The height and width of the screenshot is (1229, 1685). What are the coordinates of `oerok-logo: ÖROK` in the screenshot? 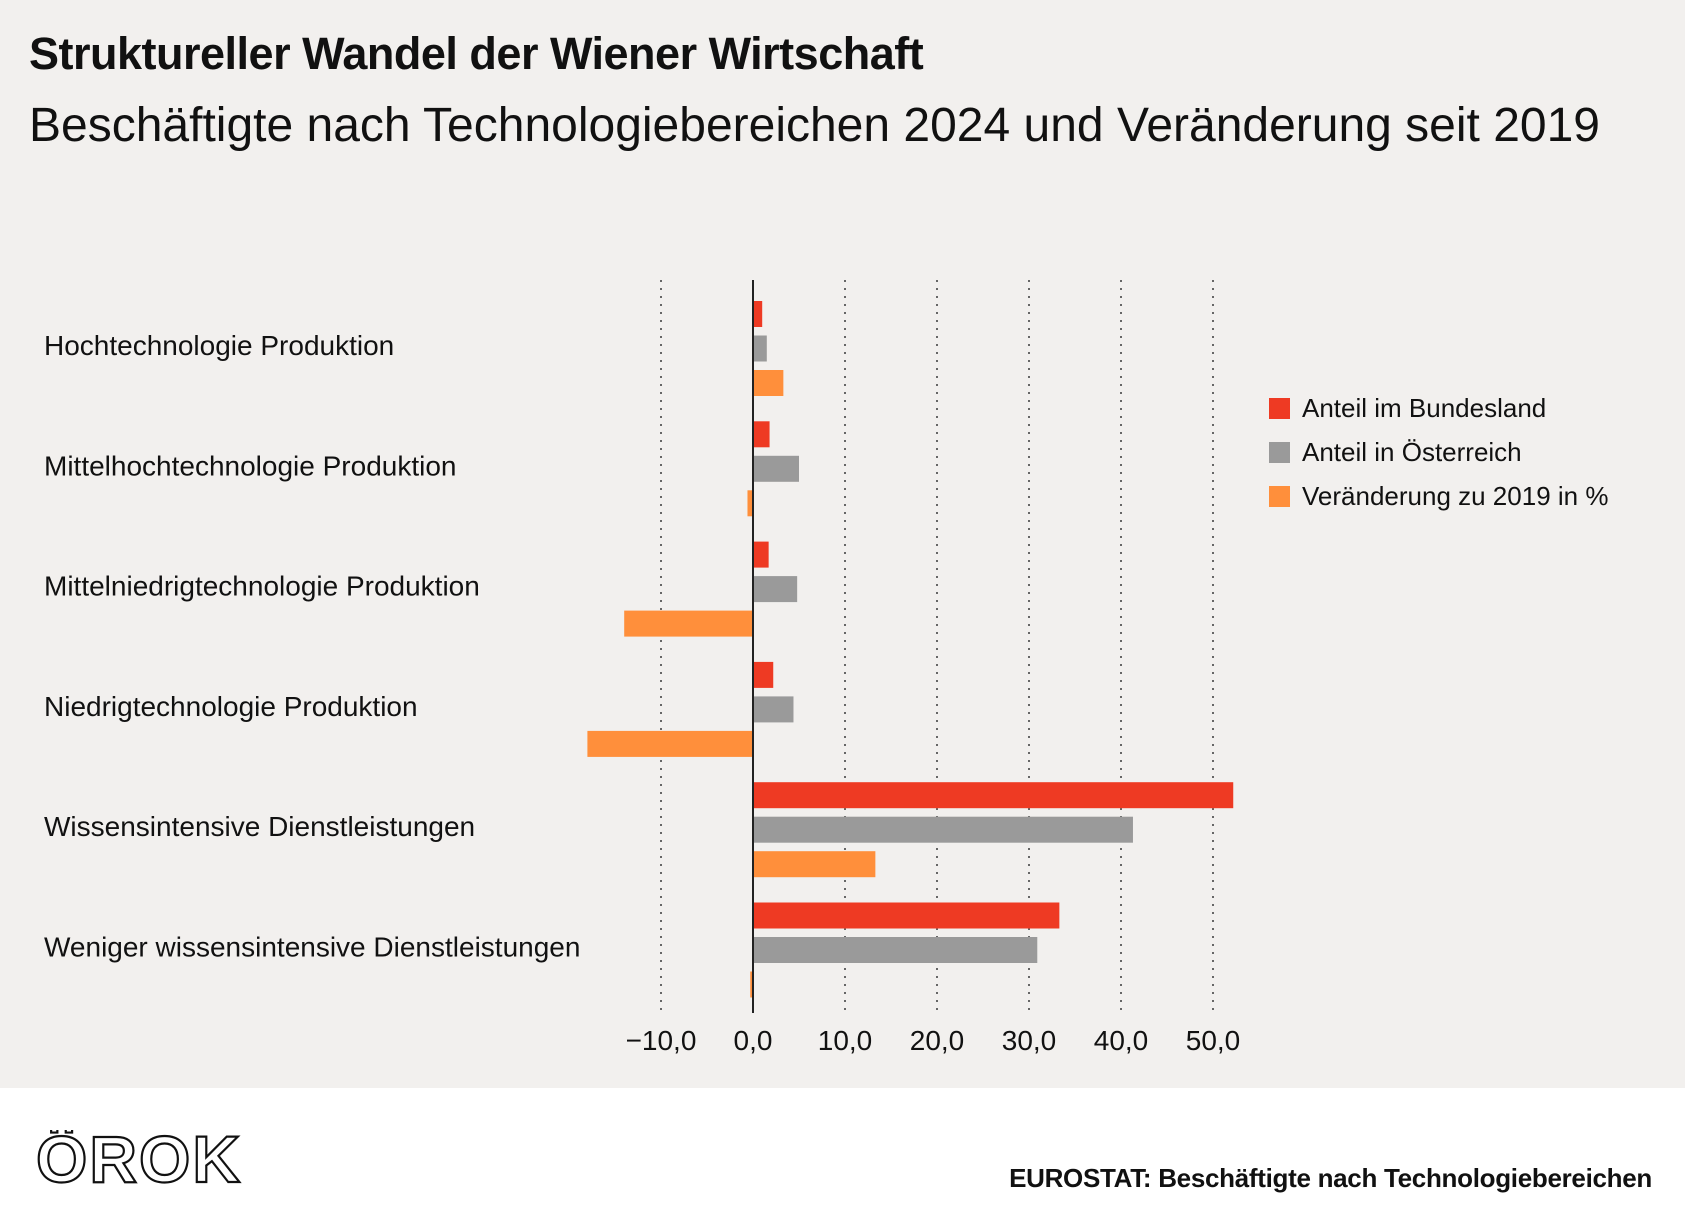 It's located at (139, 1159).